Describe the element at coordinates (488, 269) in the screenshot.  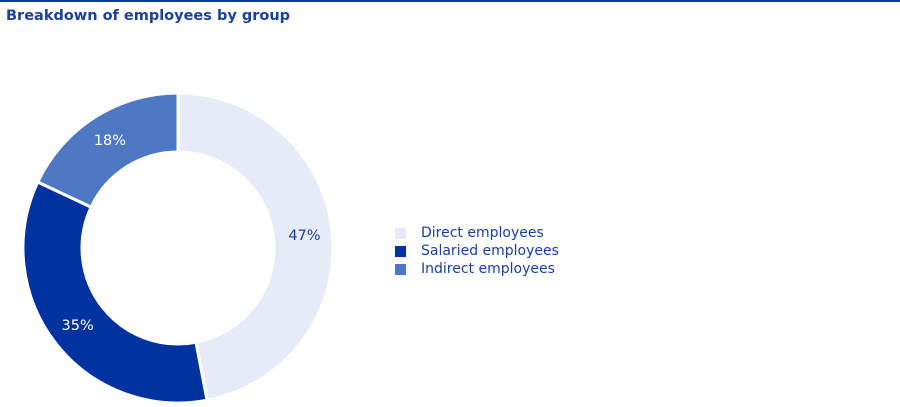
I see `legend-label: Indirect employees` at that location.